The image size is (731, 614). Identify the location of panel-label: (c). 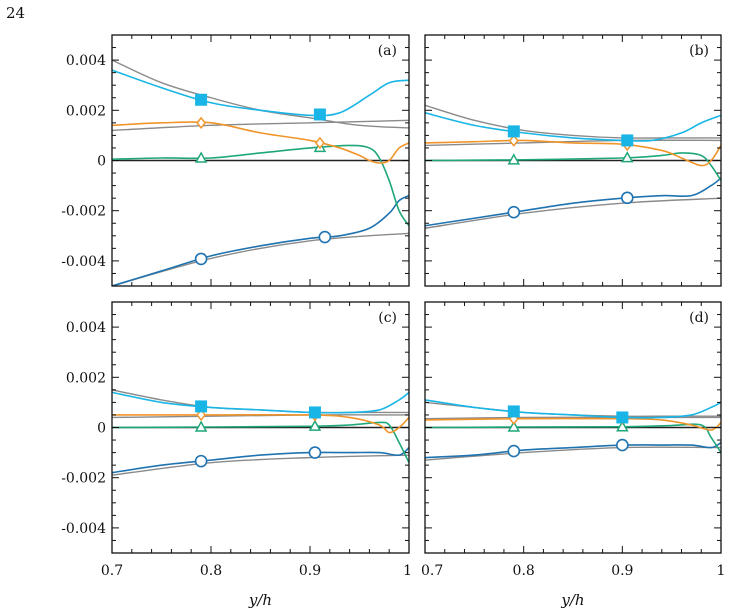
(387, 318).